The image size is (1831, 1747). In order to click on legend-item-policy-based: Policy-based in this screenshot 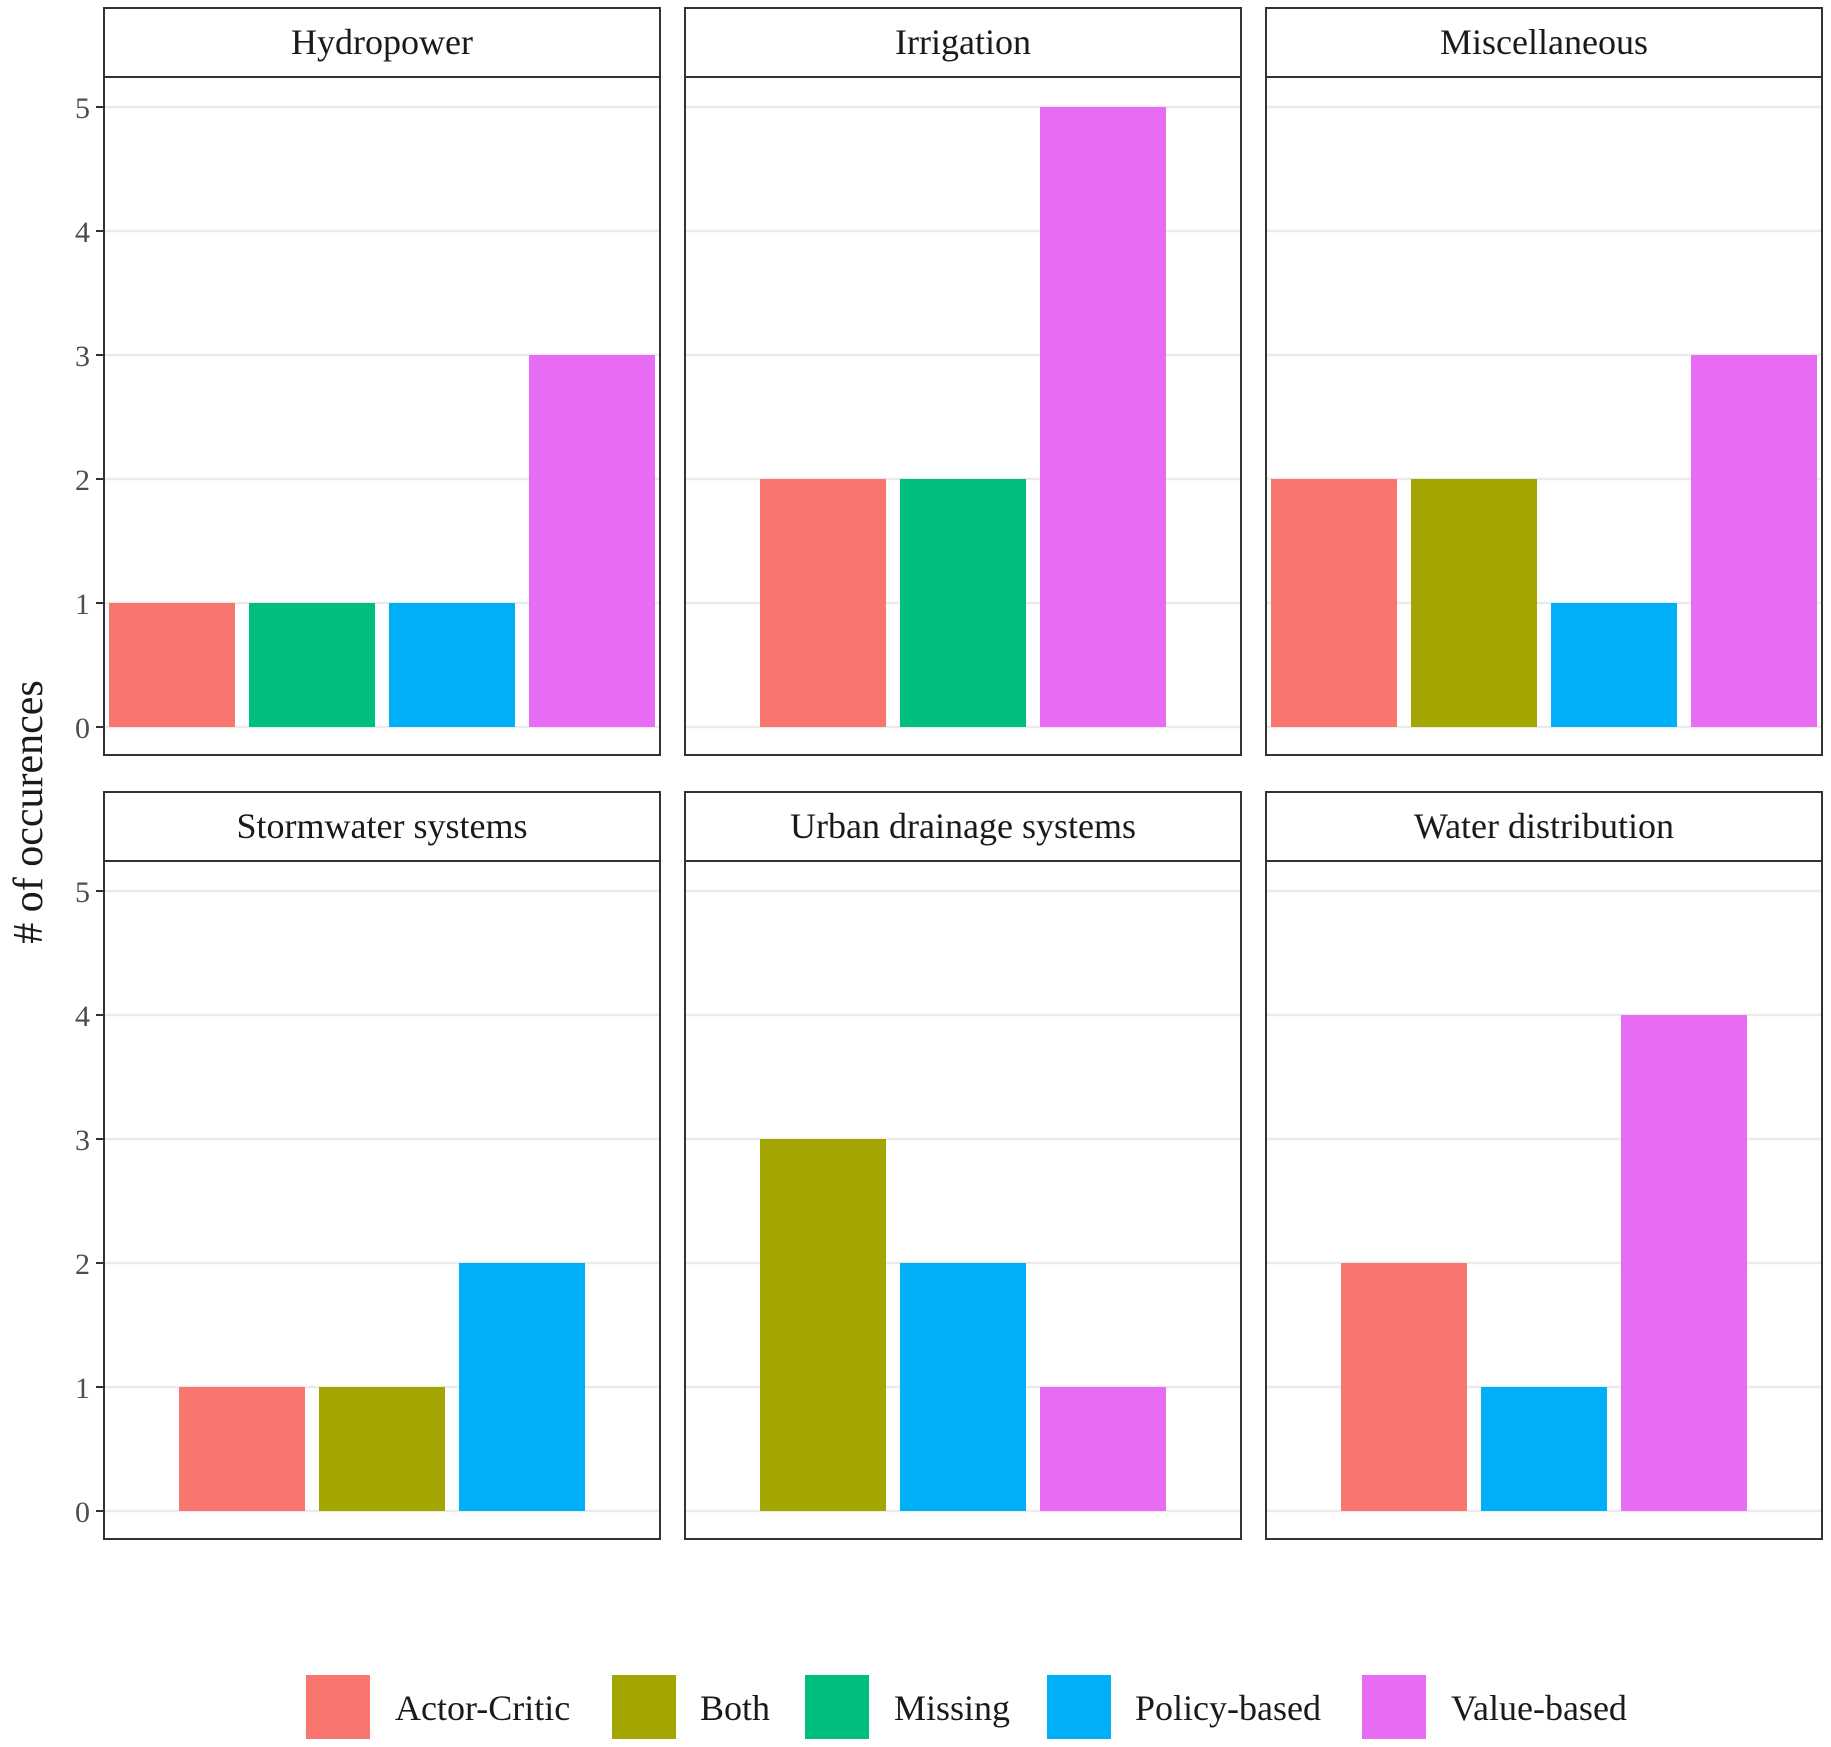, I will do `click(1184, 1707)`.